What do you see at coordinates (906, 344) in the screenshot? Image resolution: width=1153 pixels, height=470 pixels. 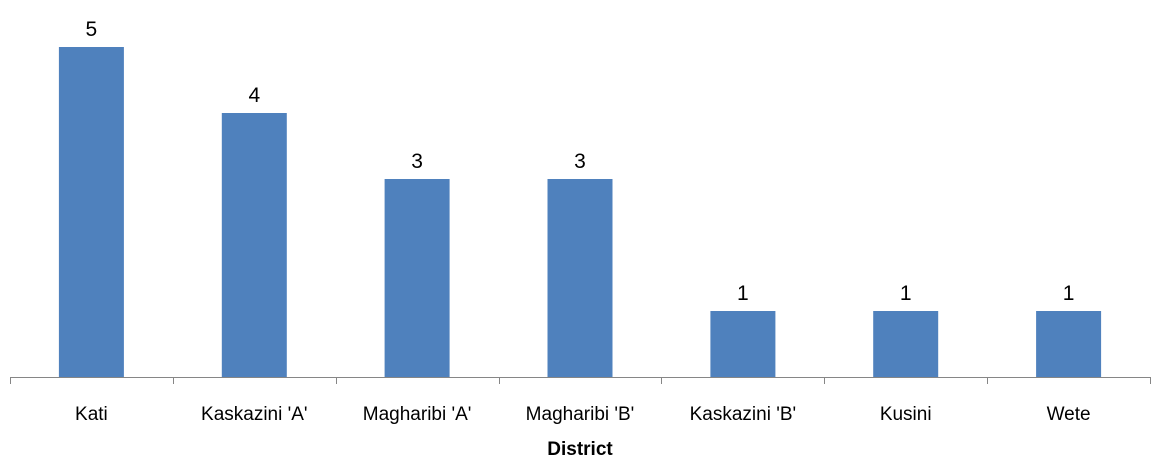 I see `bar-kusini` at bounding box center [906, 344].